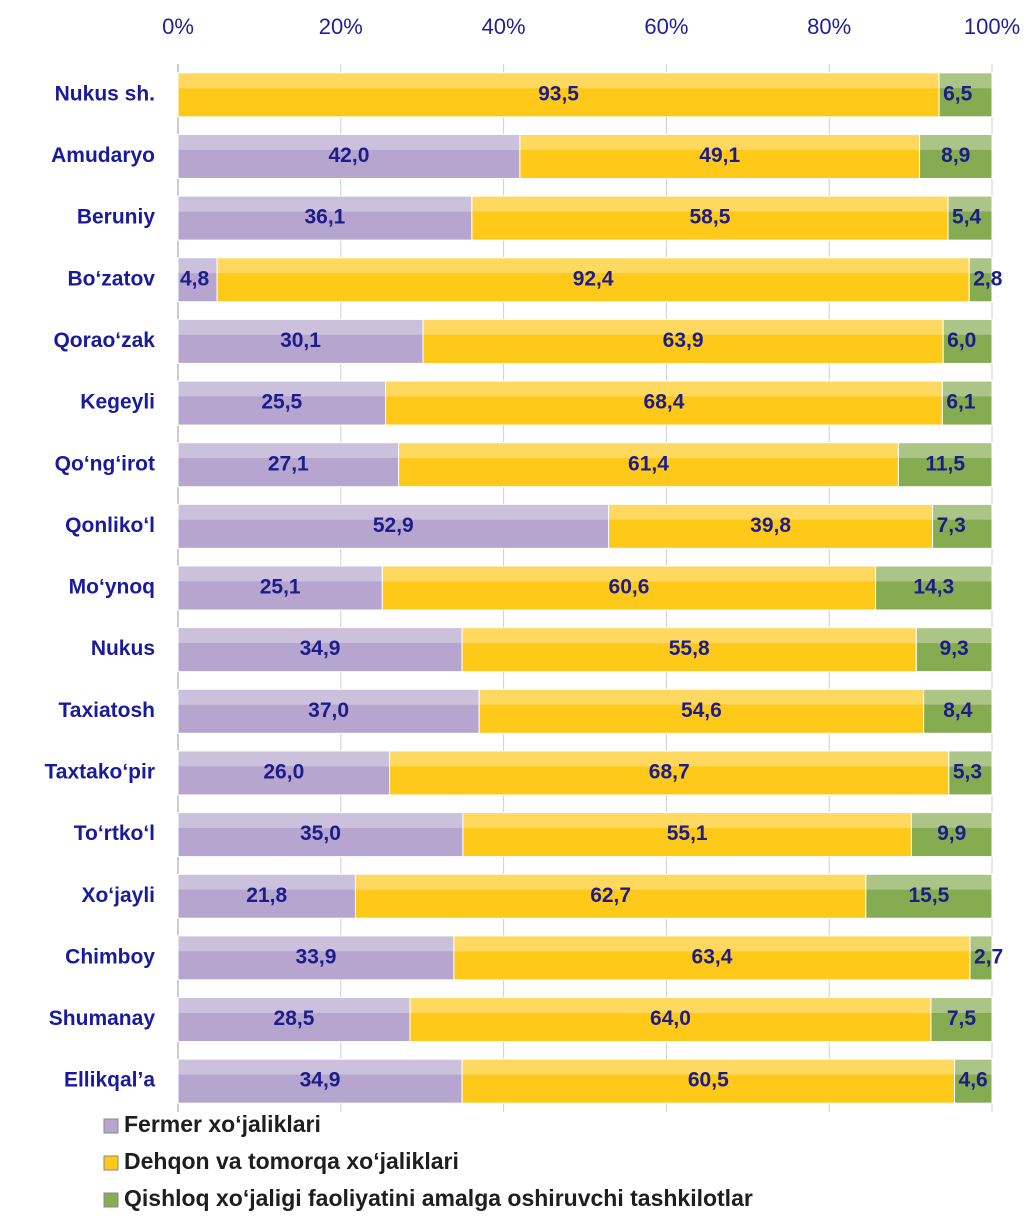 This screenshot has width=1032, height=1218. I want to click on data-label: 39,8, so click(770, 525).